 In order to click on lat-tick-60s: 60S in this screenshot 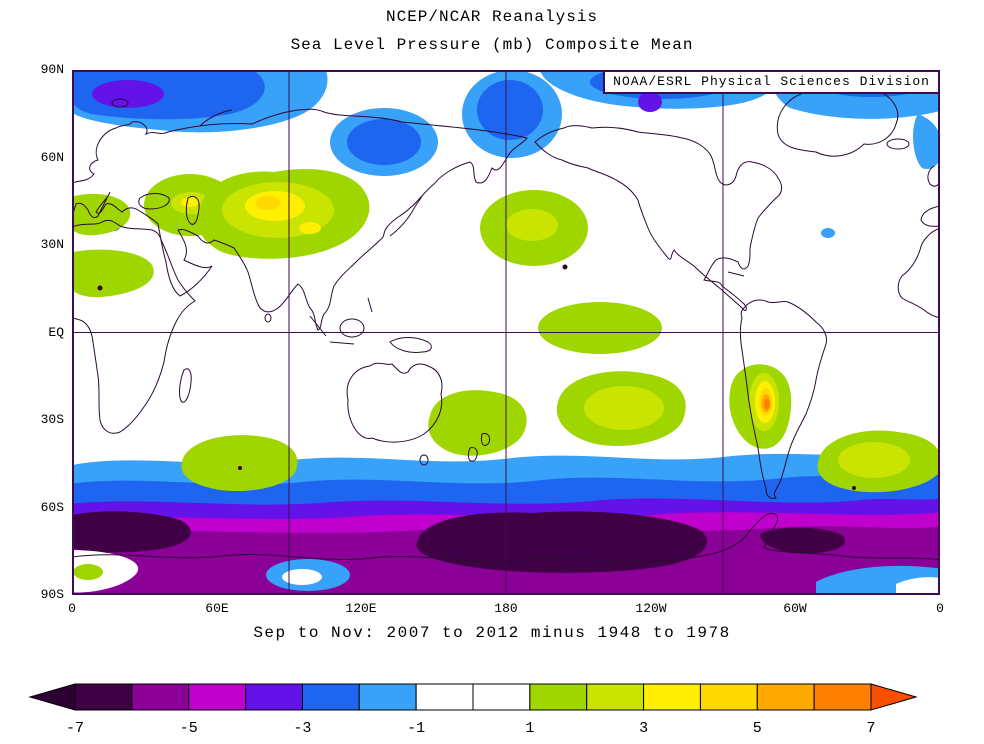, I will do `click(52, 507)`.